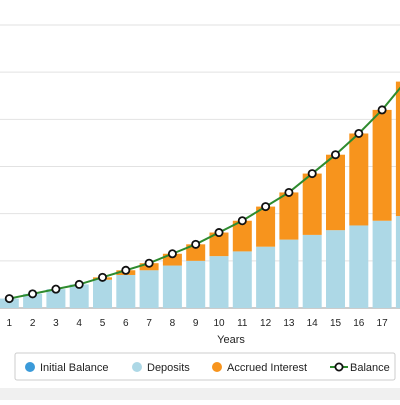 Image resolution: width=400 pixels, height=405 pixels. Describe the element at coordinates (126, 323) in the screenshot. I see `x-tick-label-6: 6` at that location.